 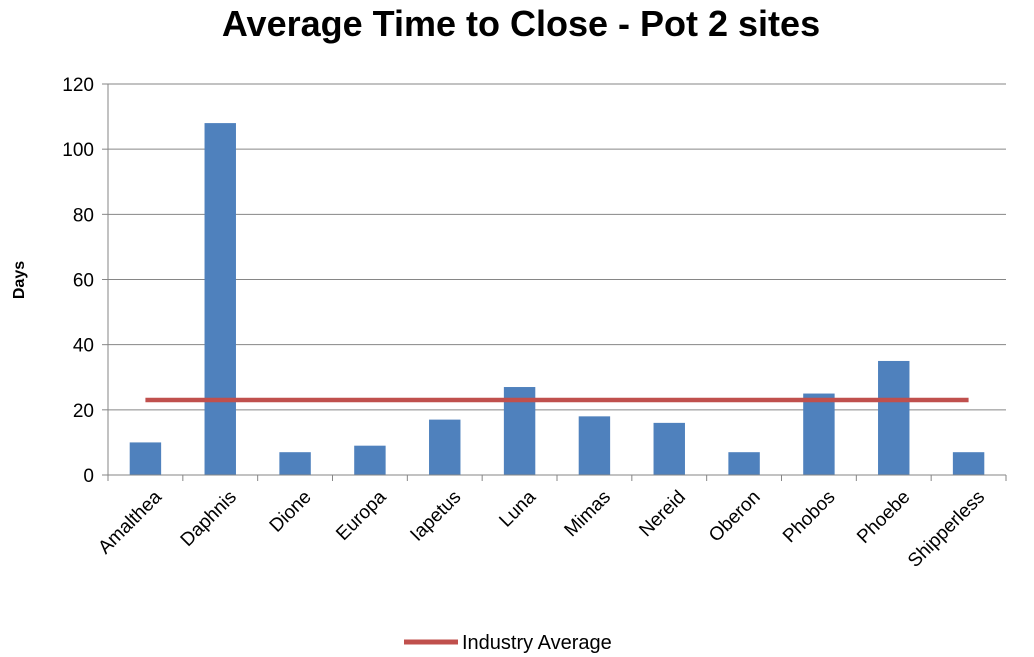 I want to click on x-tick-label: Oberon, so click(x=735, y=517).